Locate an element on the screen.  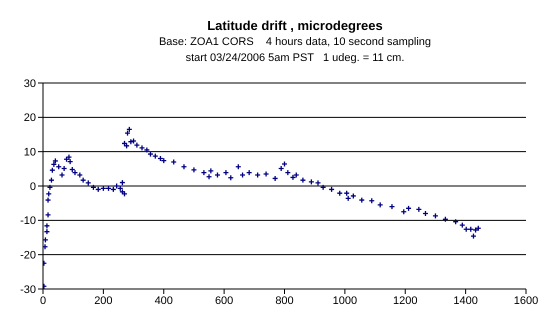
x-tick-label: 1600 is located at coordinates (526, 300).